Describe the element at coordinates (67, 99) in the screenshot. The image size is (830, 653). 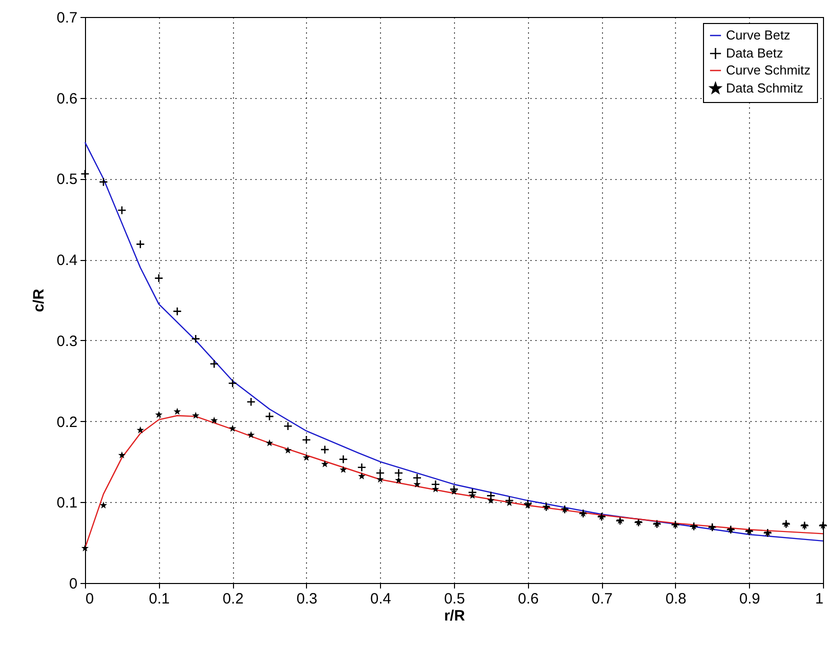
I see `y-tick-label: 0.6` at that location.